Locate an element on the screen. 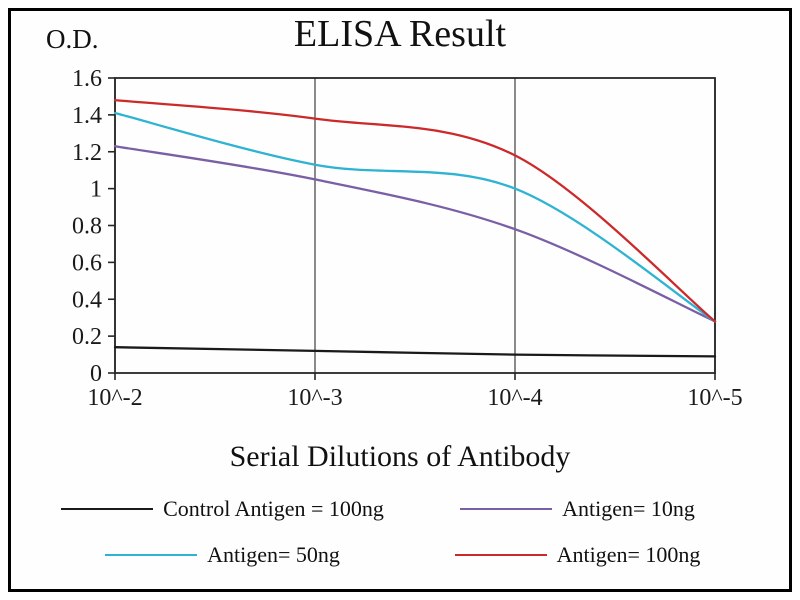 The width and height of the screenshot is (800, 600). x-tick-label: 10^-5 is located at coordinates (714, 398).